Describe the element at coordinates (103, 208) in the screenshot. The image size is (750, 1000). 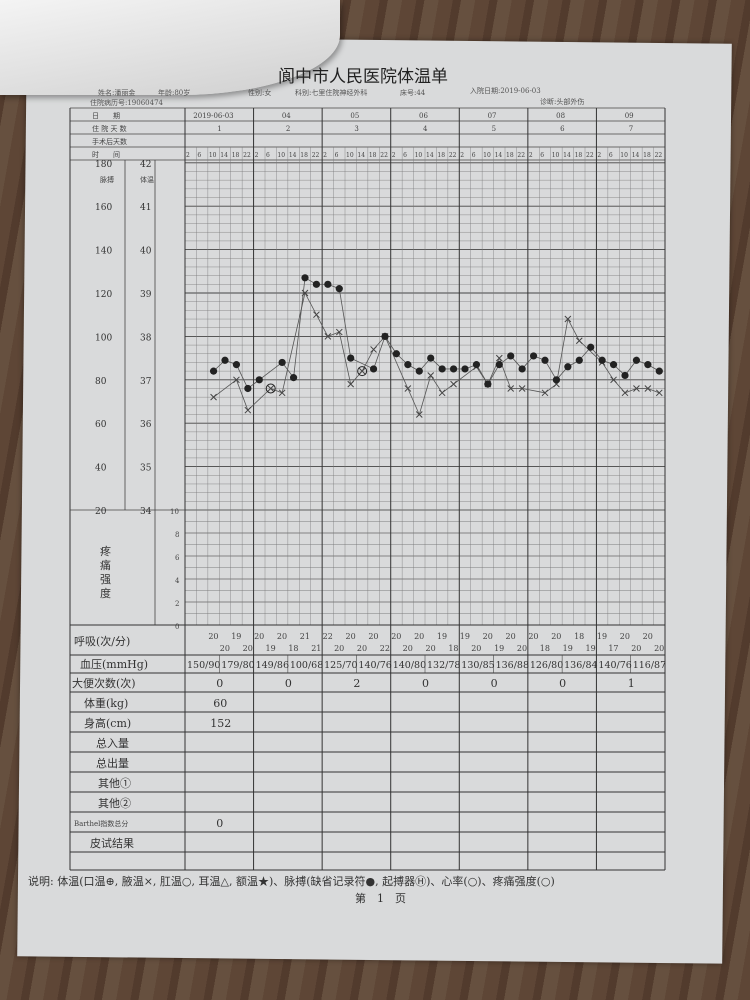
I see `pulse-axis-tick: 160` at that location.